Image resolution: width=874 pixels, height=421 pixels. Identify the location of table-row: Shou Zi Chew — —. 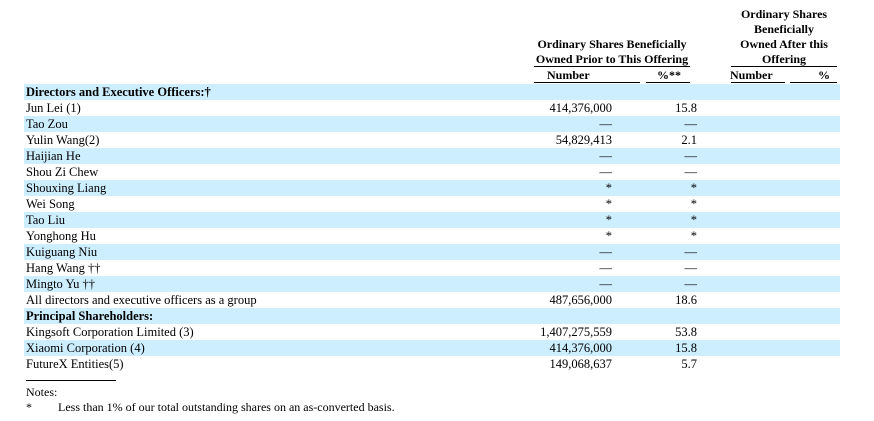
(432, 172).